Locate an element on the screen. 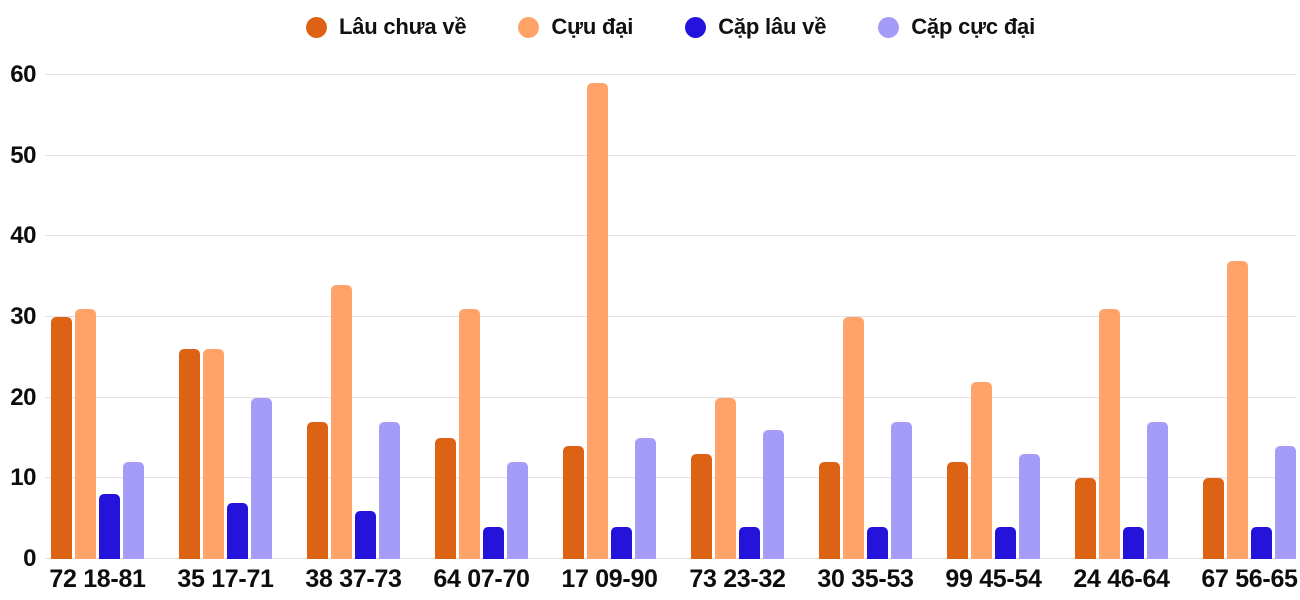 The height and width of the screenshot is (600, 1300). legend-label: Lâu chưa về is located at coordinates (402, 26).